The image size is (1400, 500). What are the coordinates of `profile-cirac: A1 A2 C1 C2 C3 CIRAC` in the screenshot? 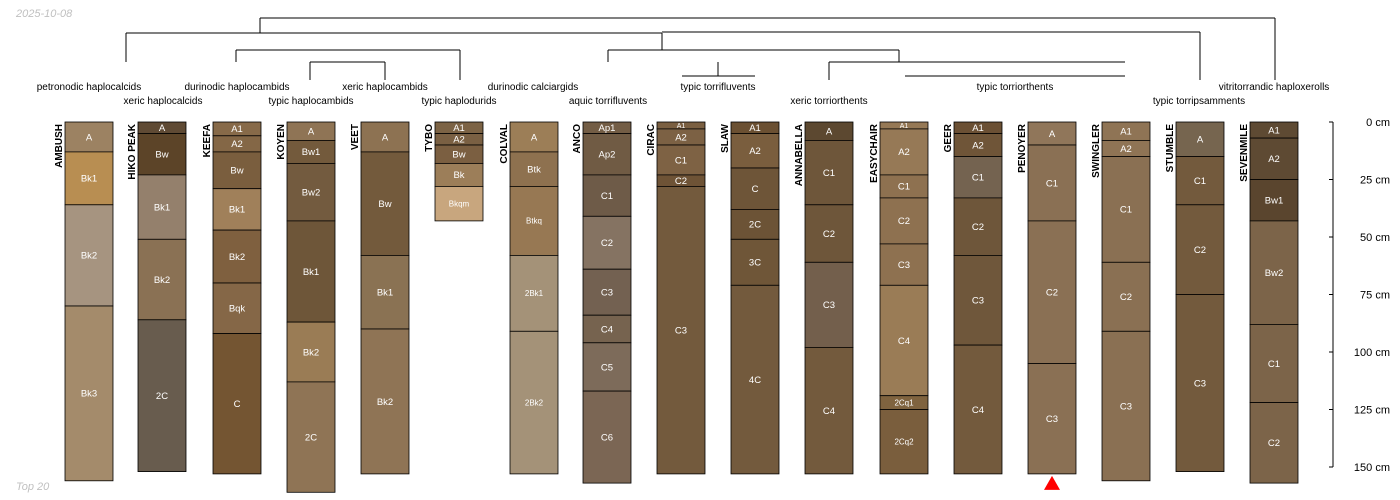 It's located at (676, 298).